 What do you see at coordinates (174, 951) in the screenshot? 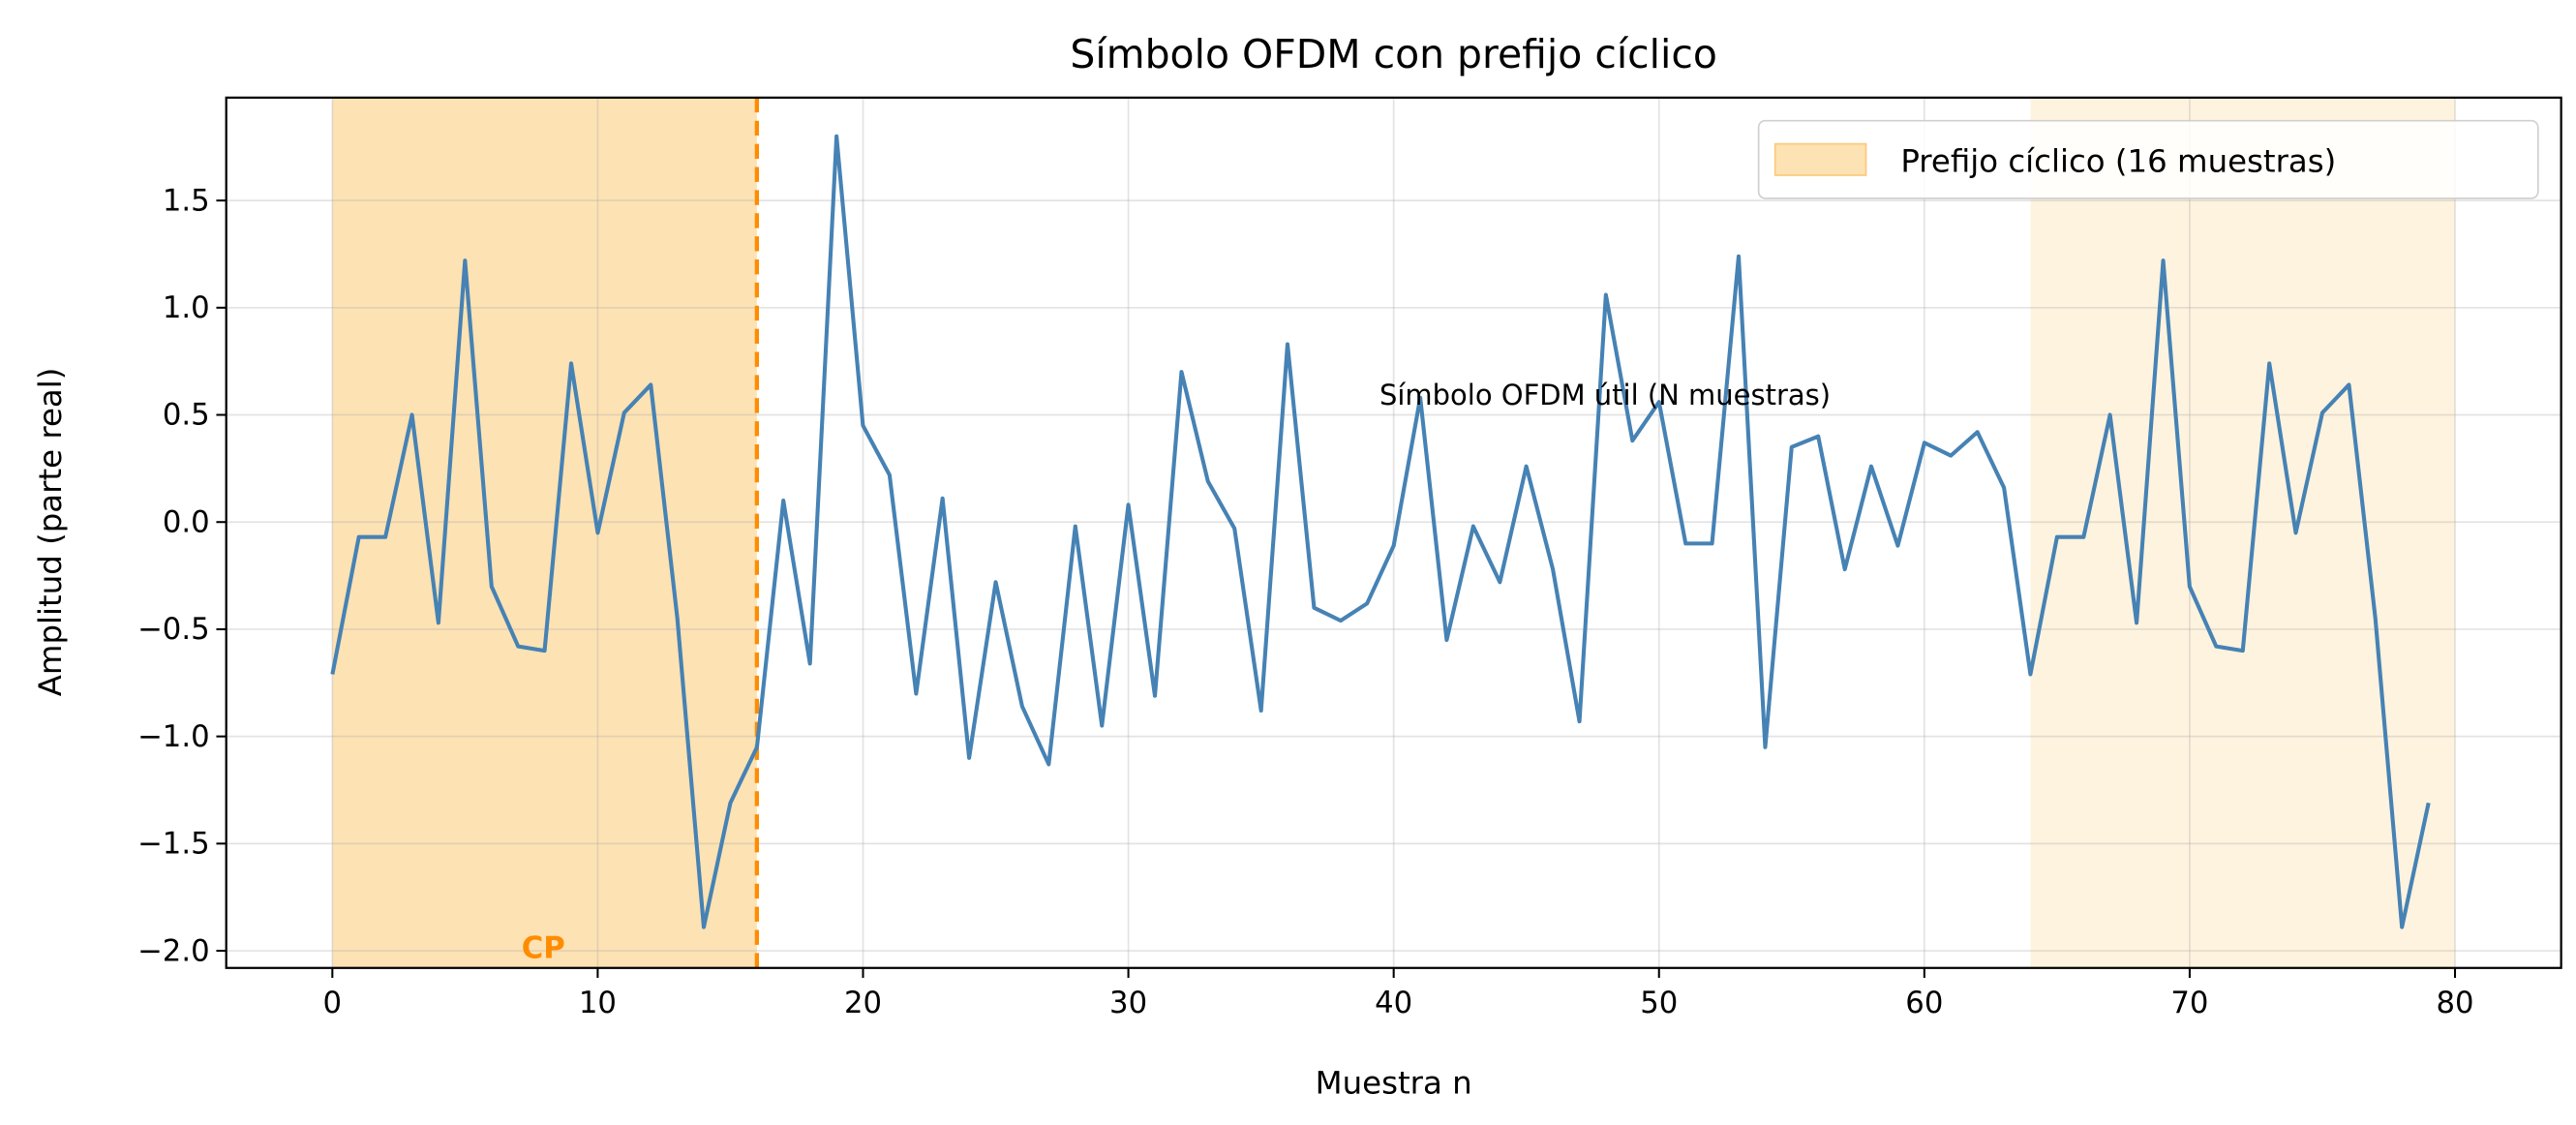
I see `y-tick-label: −2.0` at bounding box center [174, 951].